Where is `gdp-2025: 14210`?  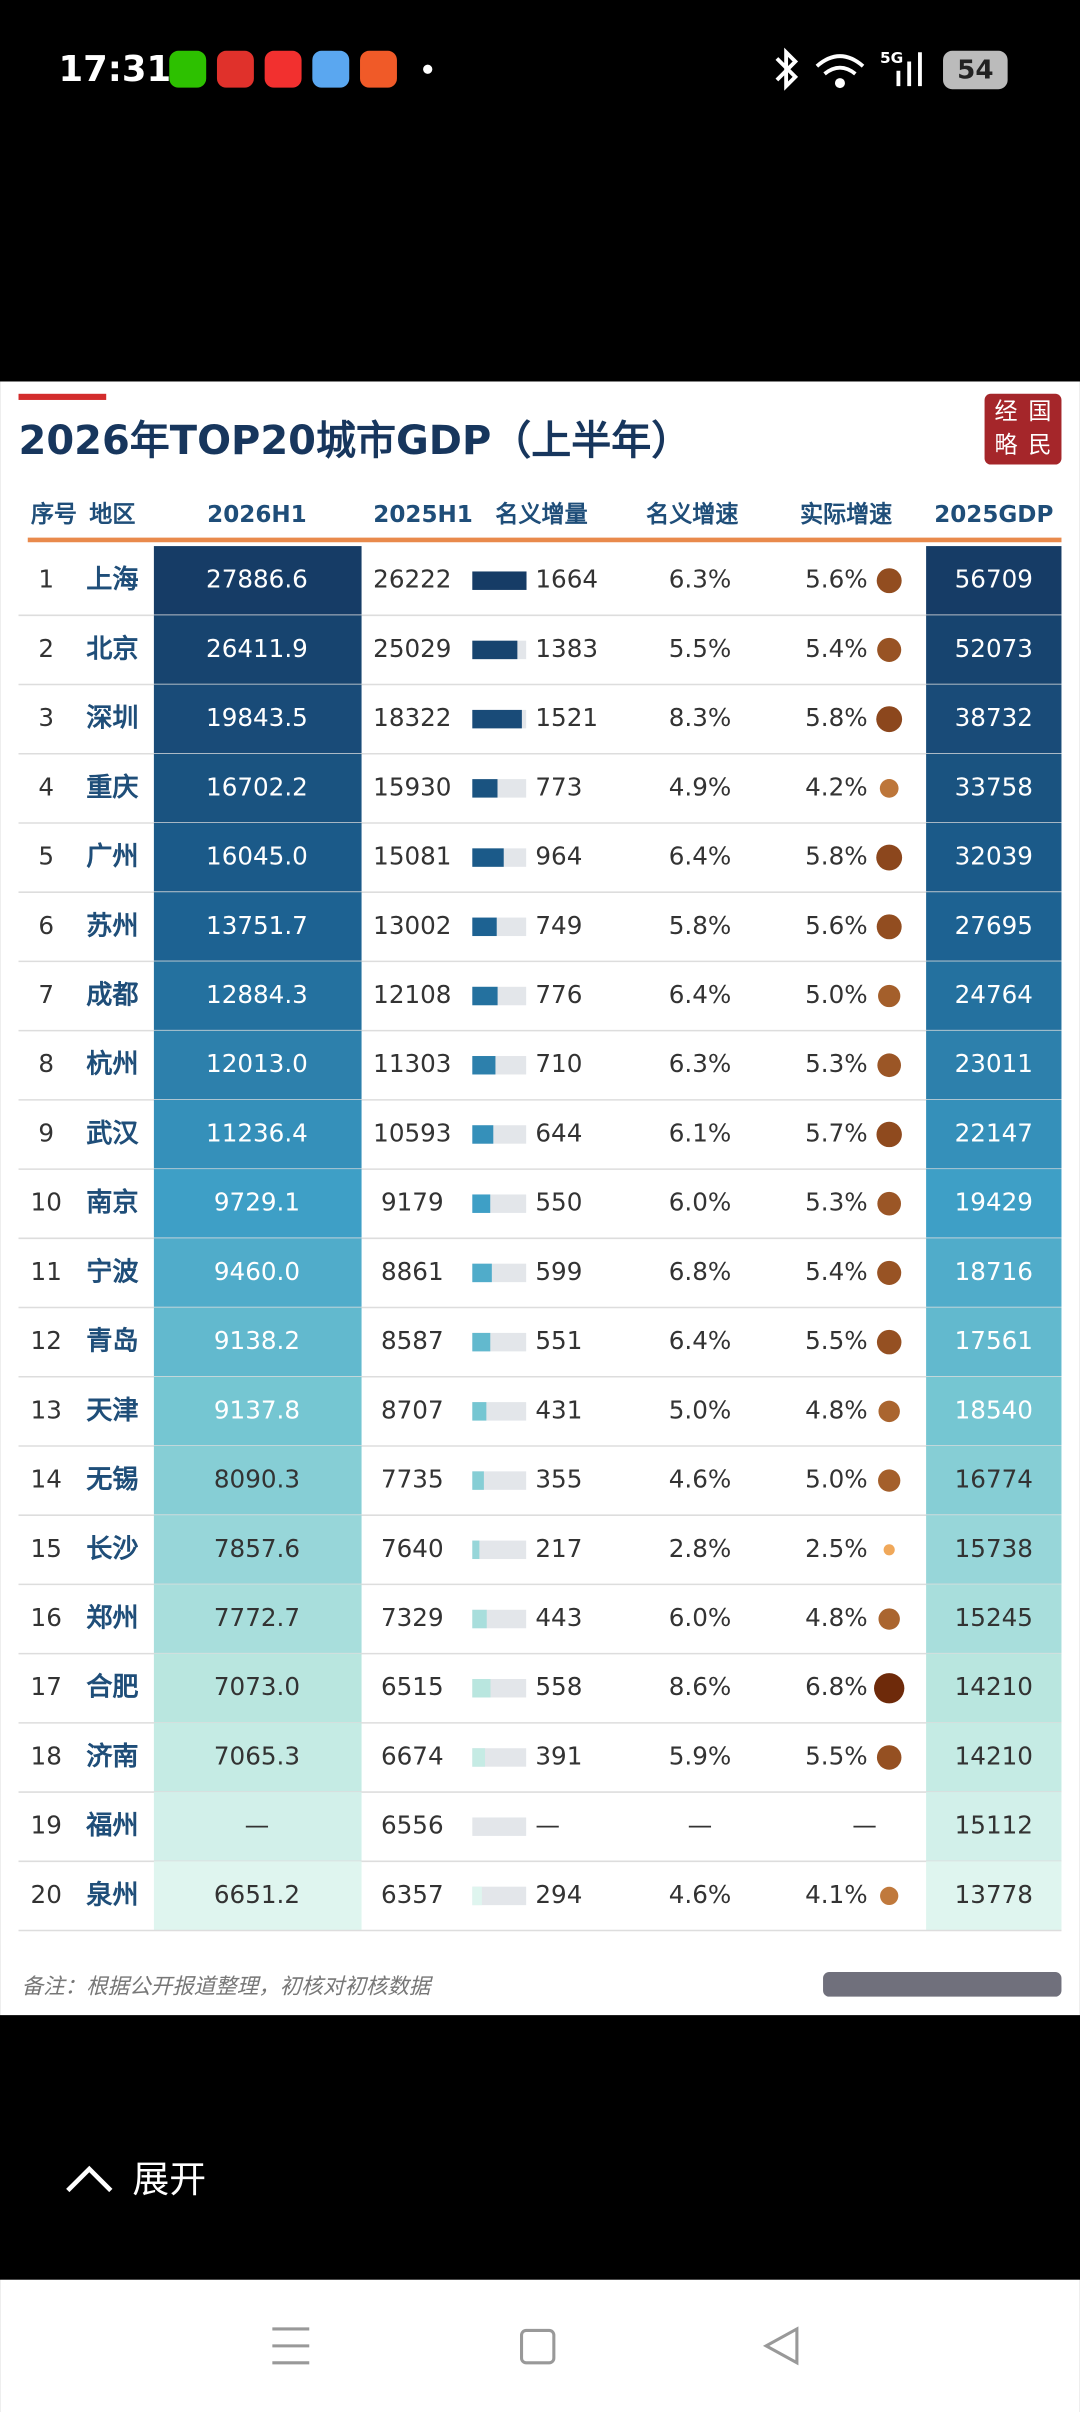 gdp-2025: 14210 is located at coordinates (994, 1686).